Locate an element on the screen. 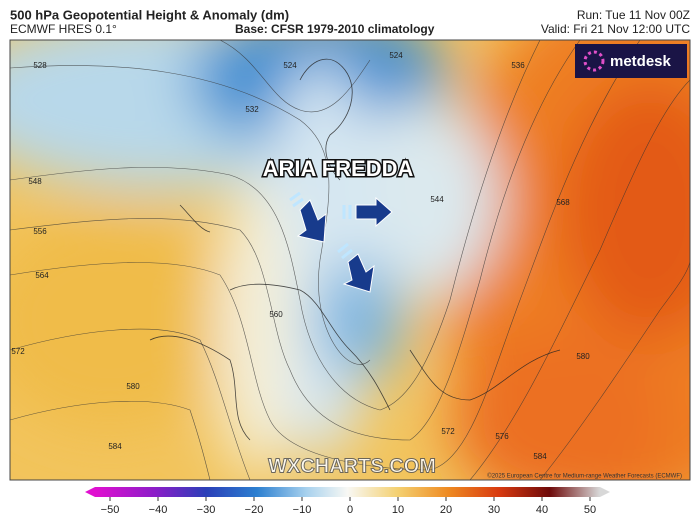  run: Run: Tue 11 Nov 00Z is located at coordinates (633, 15).